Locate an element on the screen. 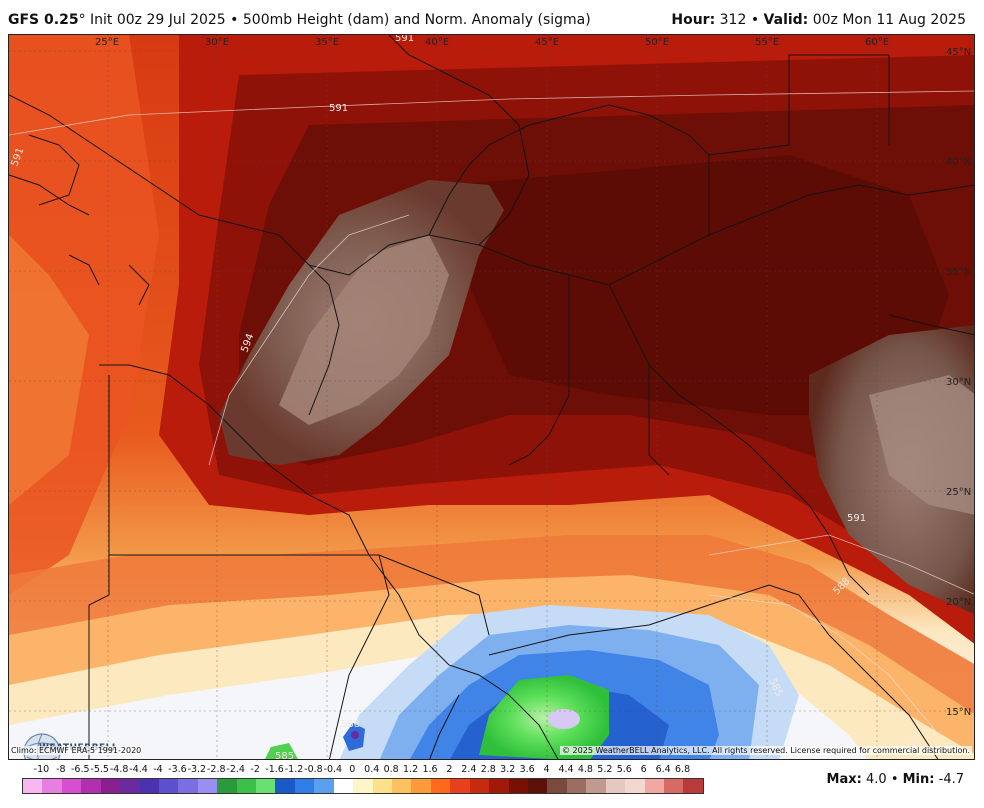 Image resolution: width=984 pixels, height=808 pixels. legend-tick-label: 4 is located at coordinates (546, 769).